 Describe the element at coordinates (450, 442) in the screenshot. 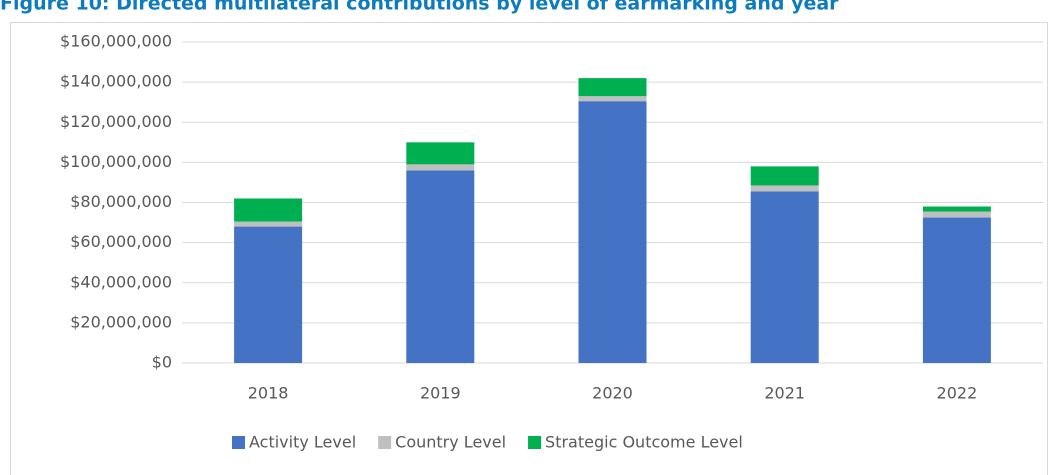

I see `legend-label: Country Level` at that location.